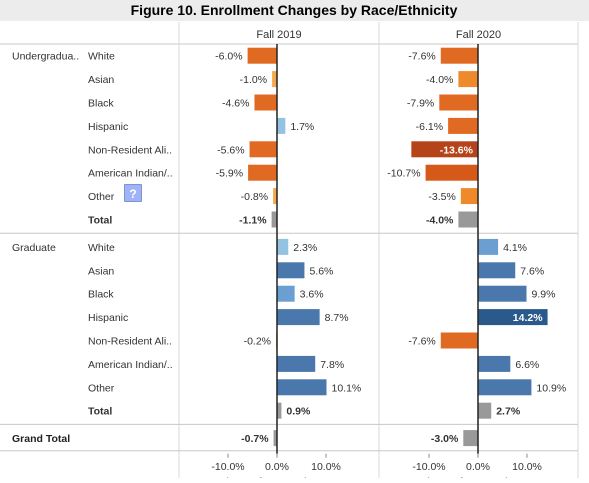  What do you see at coordinates (100, 412) in the screenshot?
I see `group-2-row-8-label: Total` at bounding box center [100, 412].